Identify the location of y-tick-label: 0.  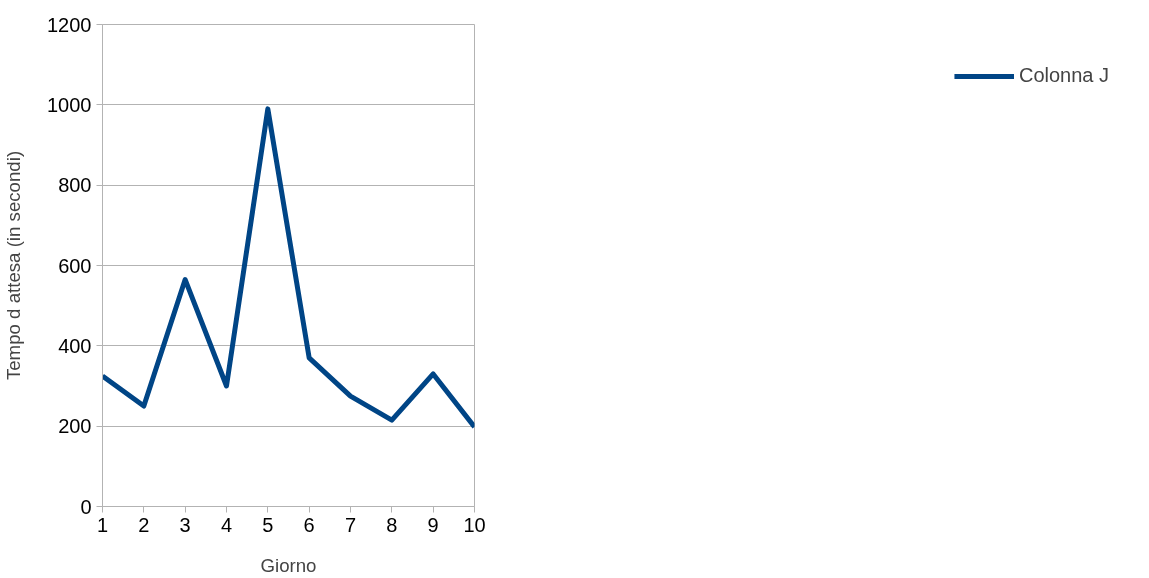
(86, 506).